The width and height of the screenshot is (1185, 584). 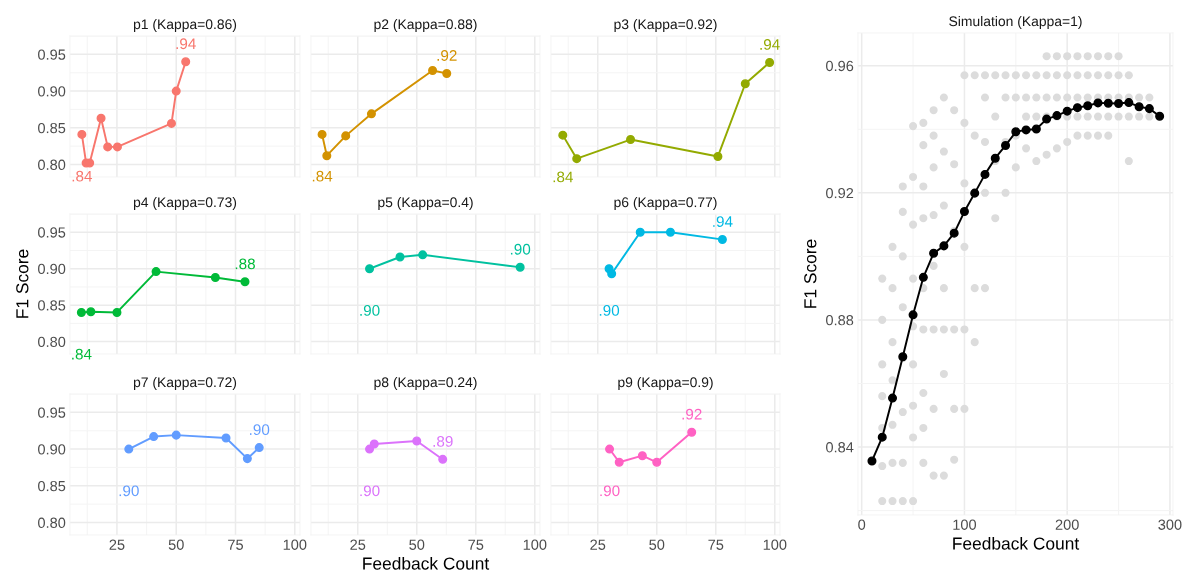 I want to click on y-tick-label: 0.92, so click(x=840, y=193).